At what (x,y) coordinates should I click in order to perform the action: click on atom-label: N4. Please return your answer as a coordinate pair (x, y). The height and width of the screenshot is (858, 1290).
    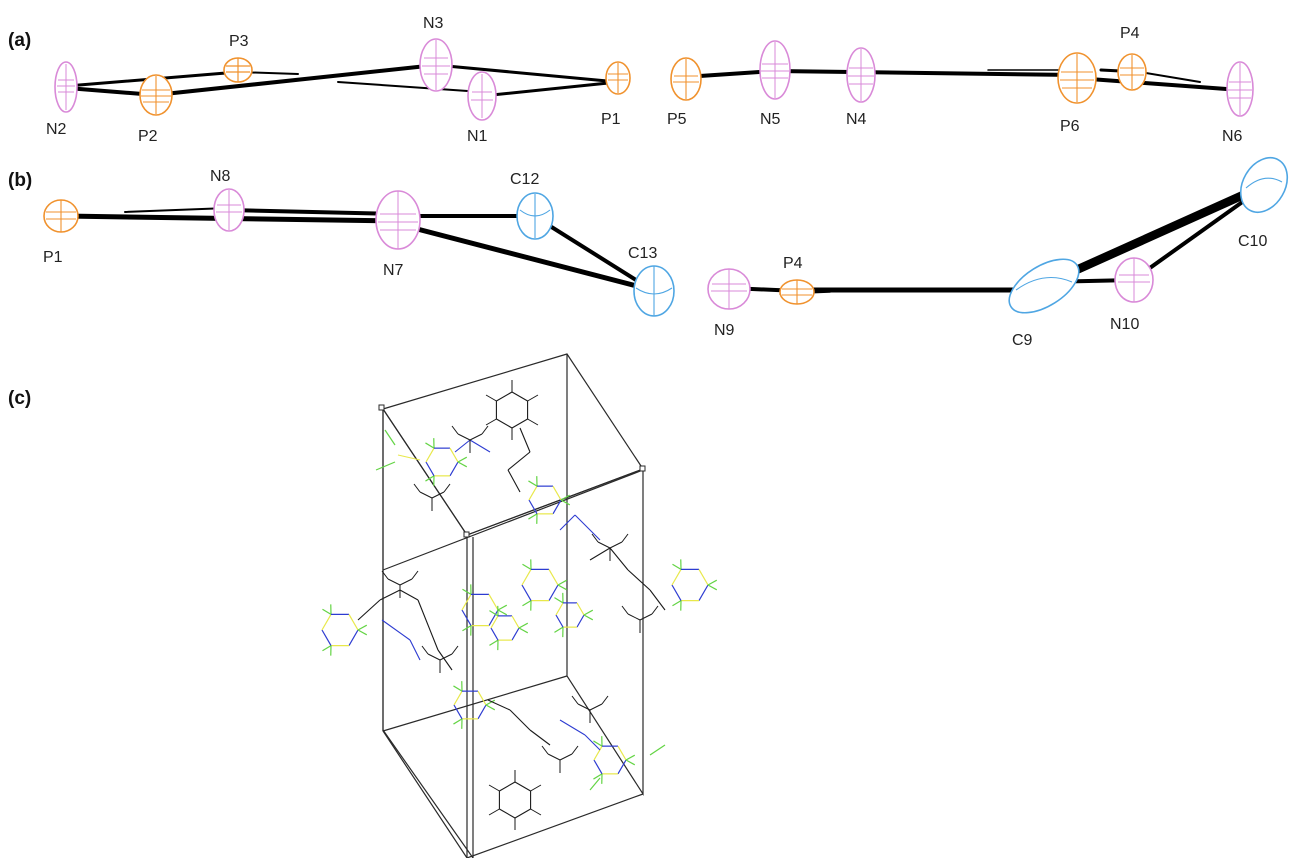
    Looking at the image, I should click on (856, 119).